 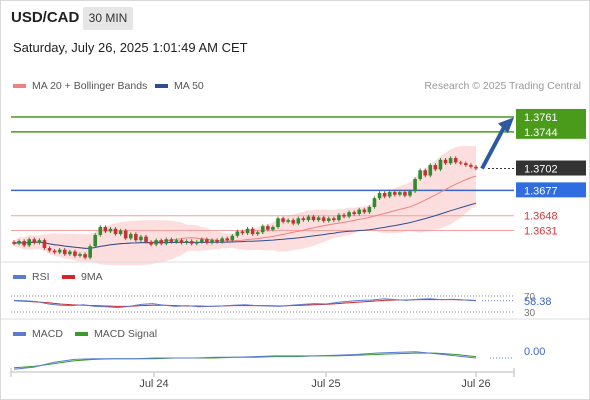 I want to click on target-arrow-shaft, so click(x=493, y=148).